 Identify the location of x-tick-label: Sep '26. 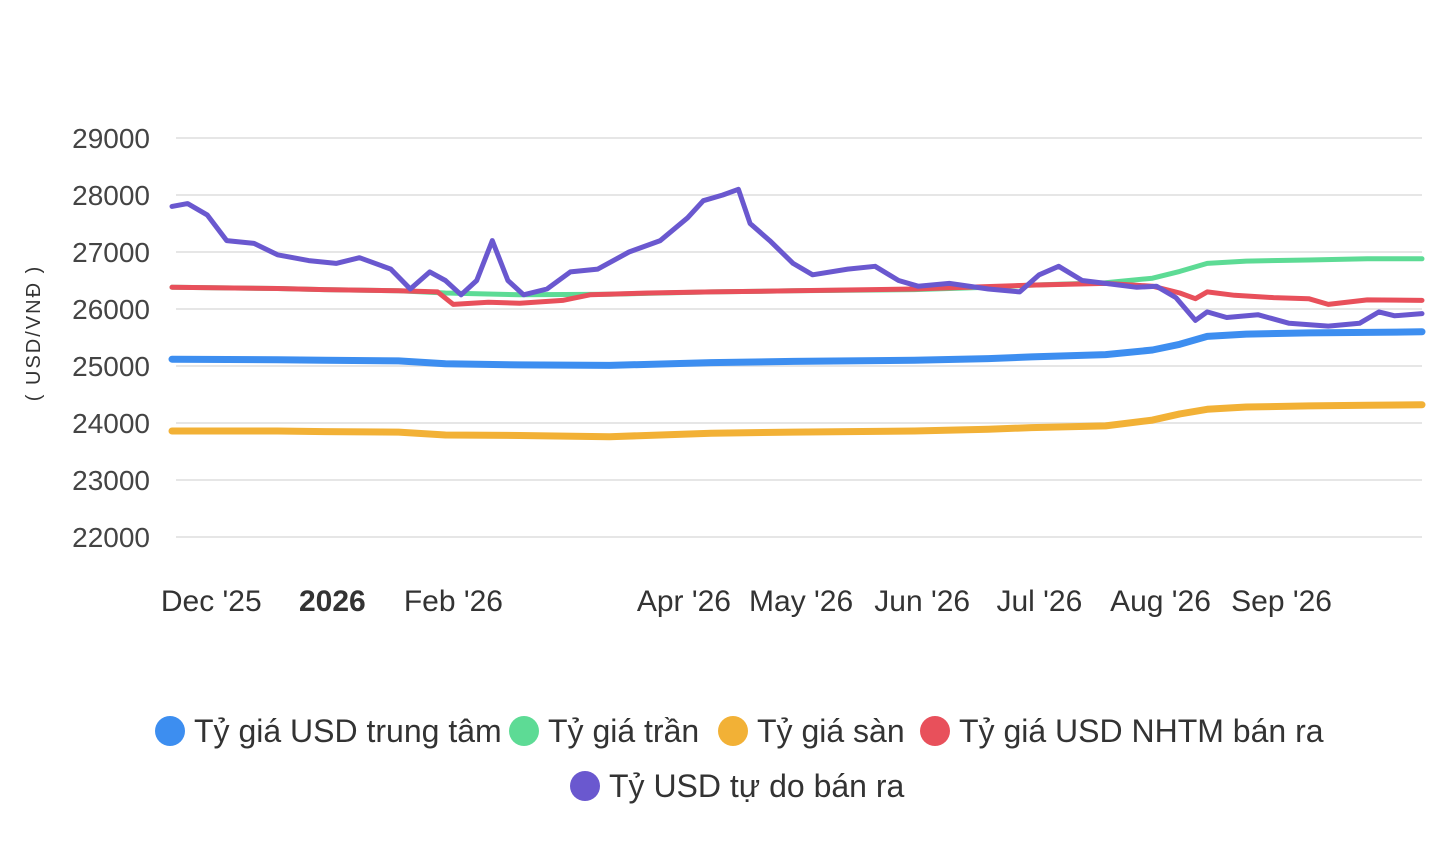
(1281, 601).